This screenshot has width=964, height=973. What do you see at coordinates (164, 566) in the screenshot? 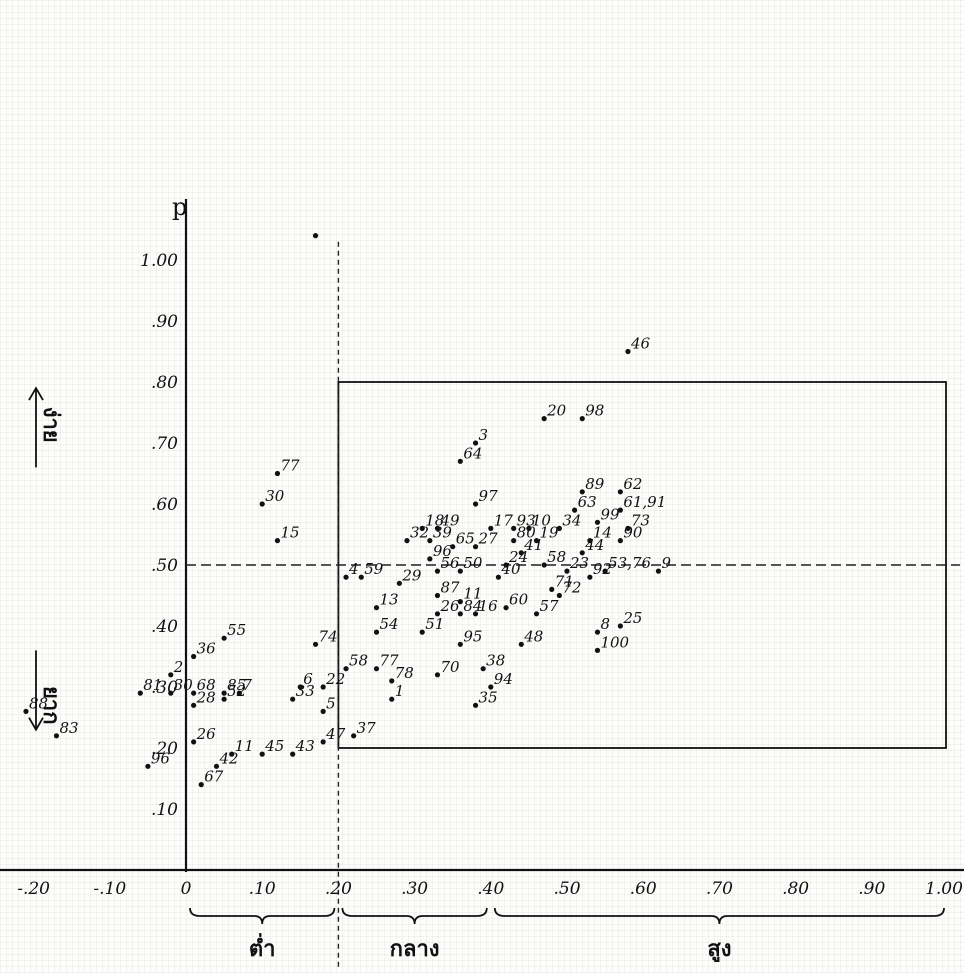
I see `y-tick-label: .50` at bounding box center [164, 566].